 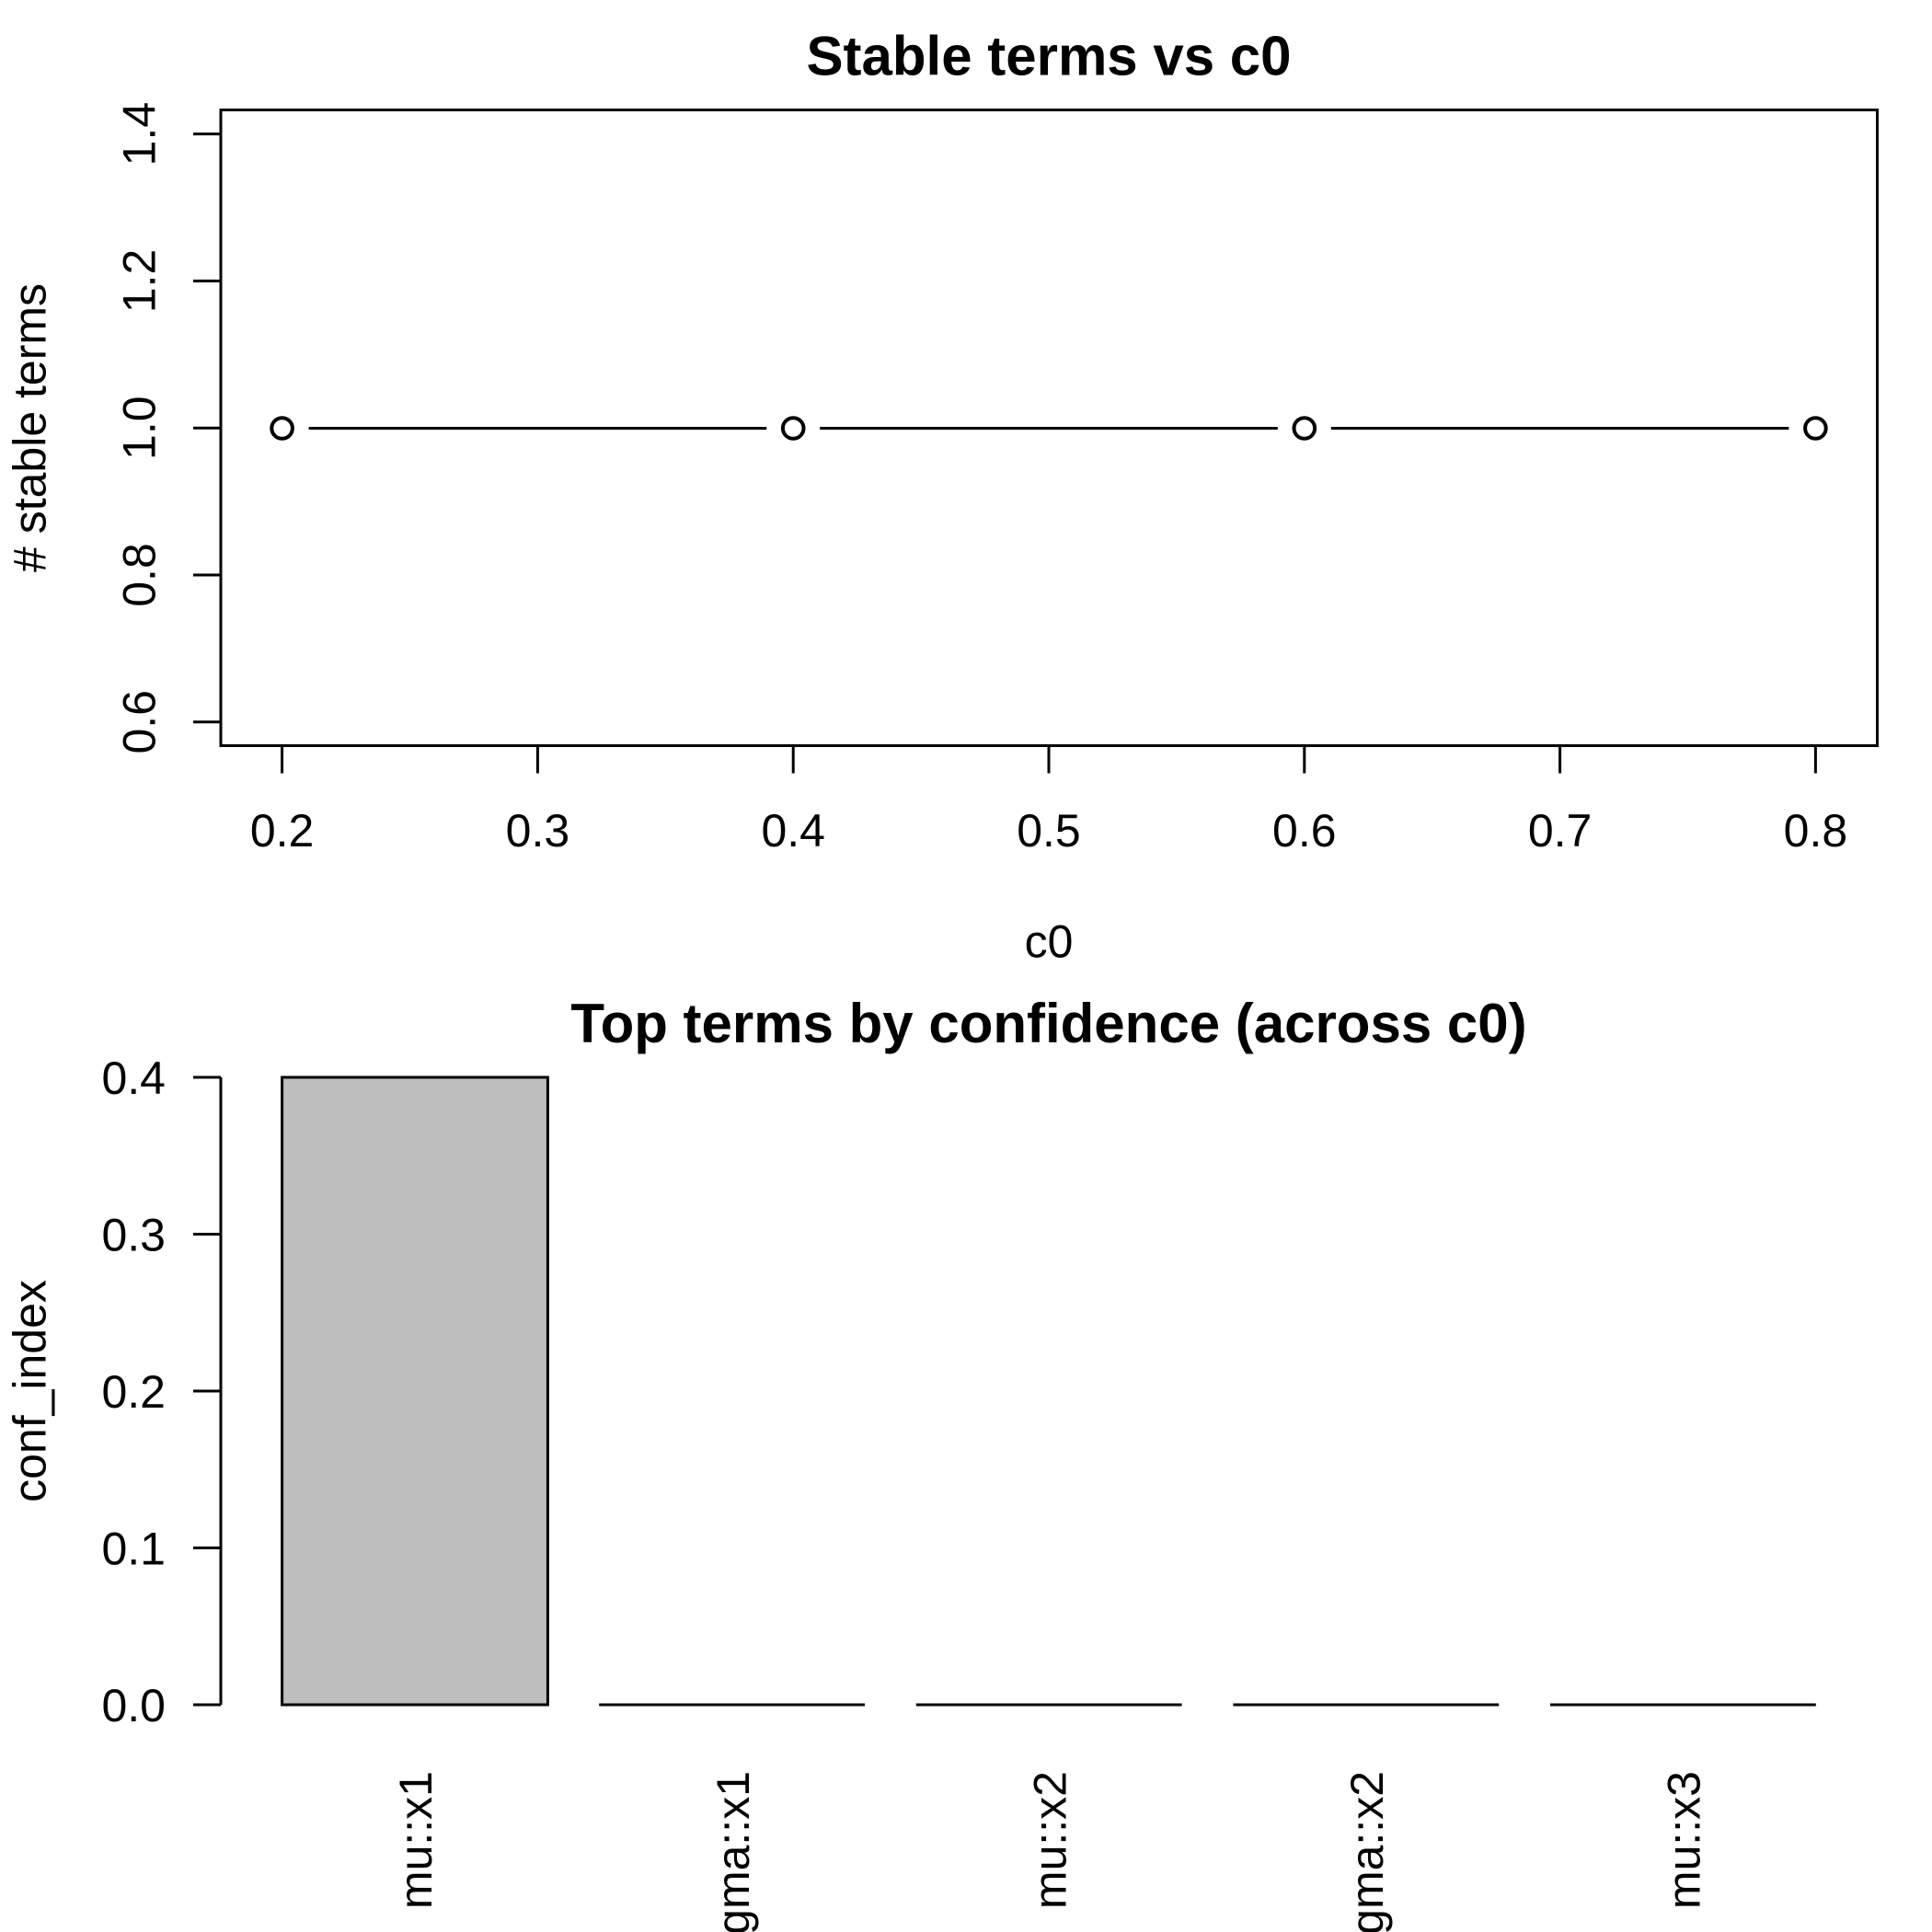 I want to click on svg-text: 0.0, so click(x=133, y=1705).